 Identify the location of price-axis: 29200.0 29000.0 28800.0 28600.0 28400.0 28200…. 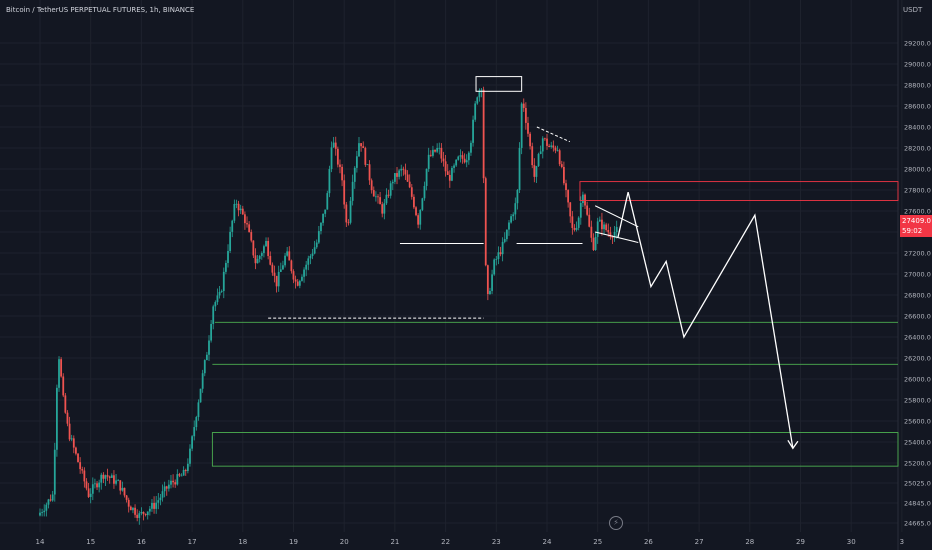
(917, 284).